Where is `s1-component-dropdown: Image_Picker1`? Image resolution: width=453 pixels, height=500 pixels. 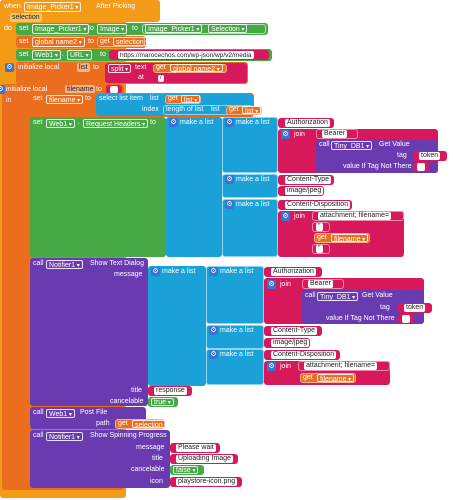 s1-component-dropdown: Image_Picker1 is located at coordinates (61, 29).